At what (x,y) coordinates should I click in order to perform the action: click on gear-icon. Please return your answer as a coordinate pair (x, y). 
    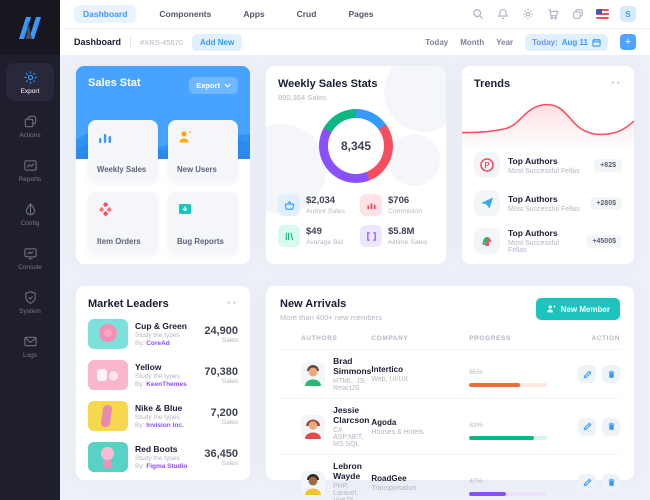
    Looking at the image, I should click on (528, 14).